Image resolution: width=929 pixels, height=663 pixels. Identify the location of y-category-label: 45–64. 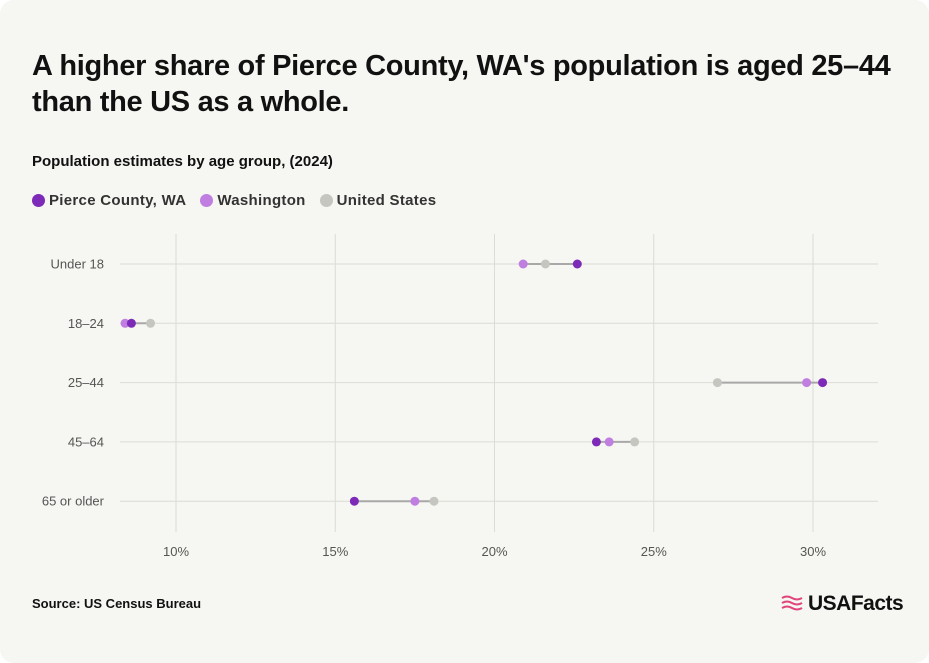
(86, 441).